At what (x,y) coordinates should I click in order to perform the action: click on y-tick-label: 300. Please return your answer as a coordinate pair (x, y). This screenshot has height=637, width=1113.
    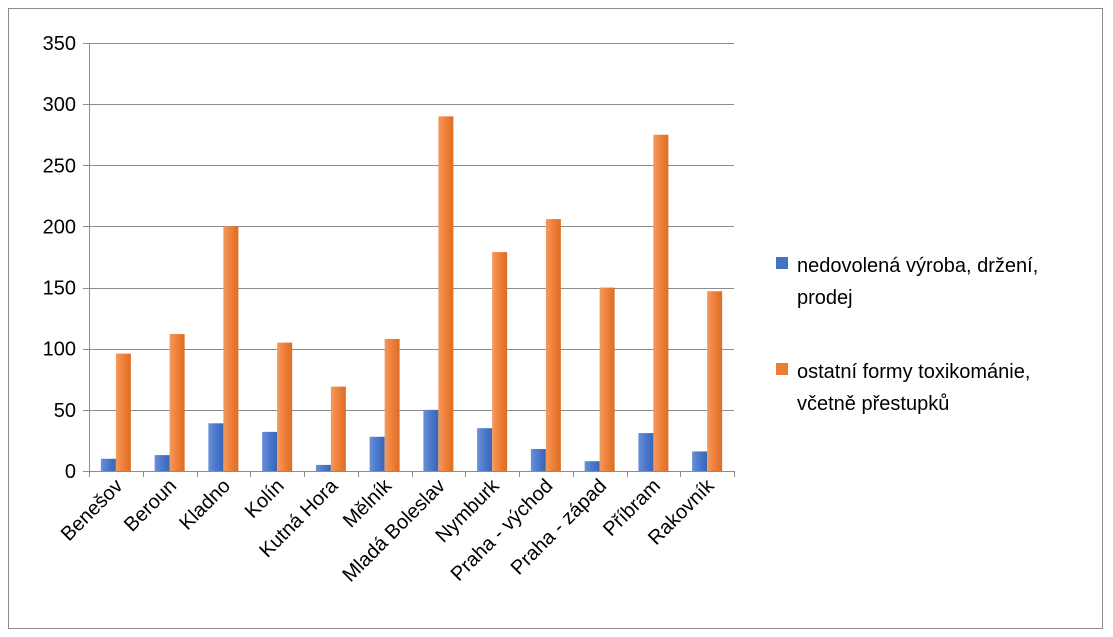
    Looking at the image, I should click on (59, 105).